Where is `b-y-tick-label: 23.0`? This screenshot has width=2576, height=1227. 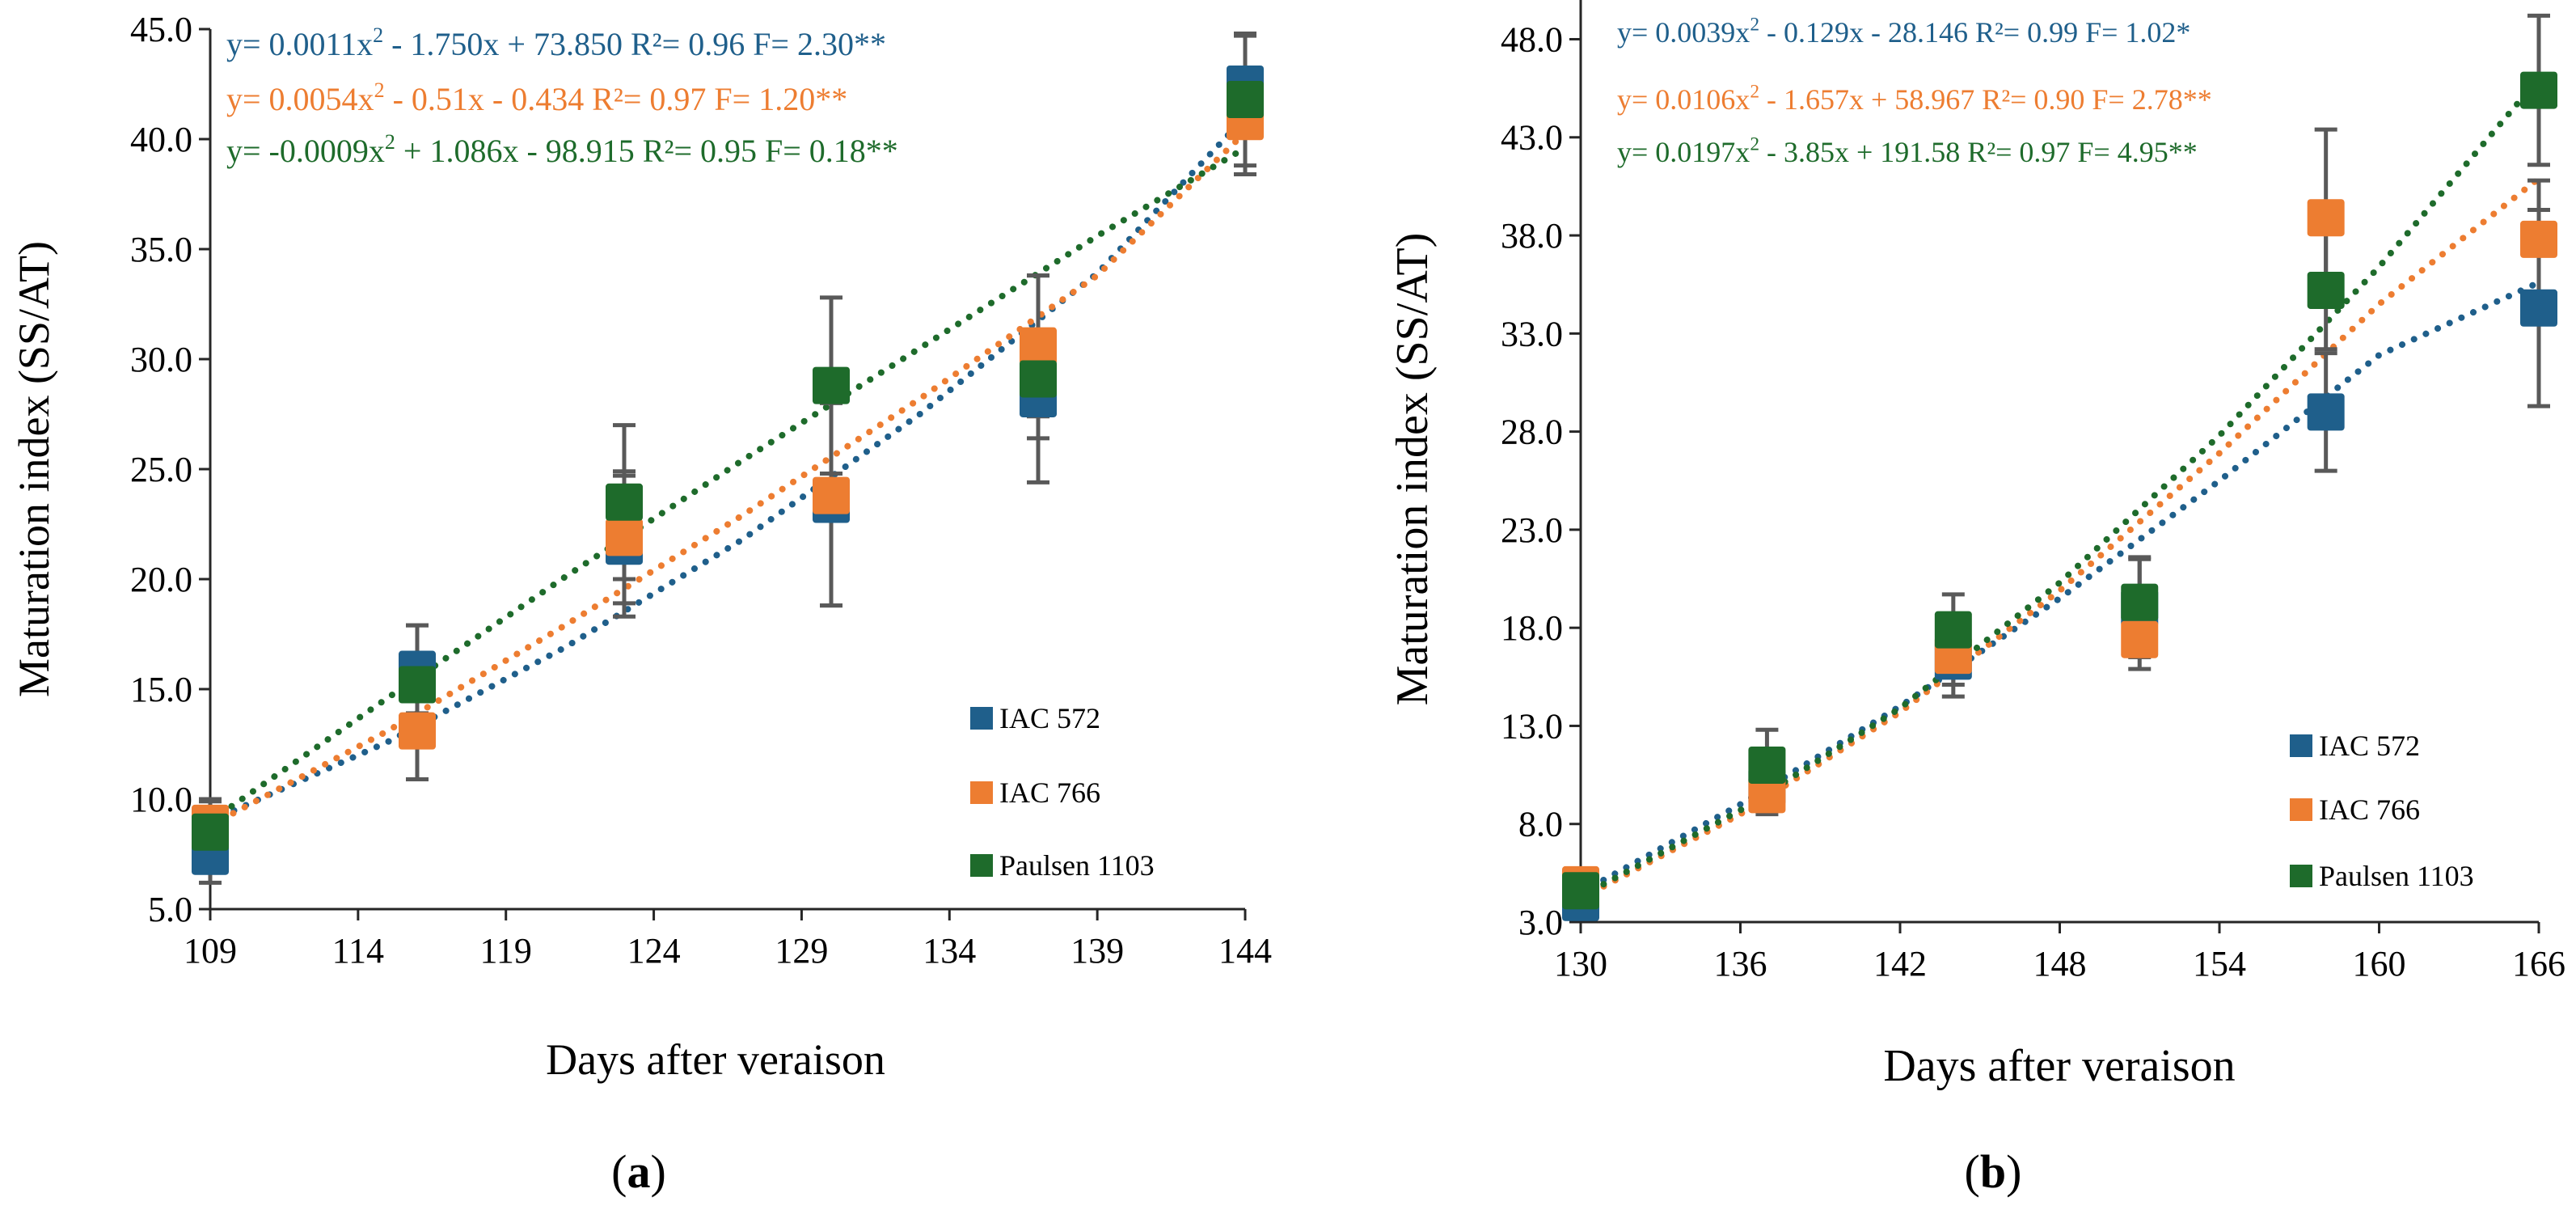
b-y-tick-label: 23.0 is located at coordinates (1532, 530).